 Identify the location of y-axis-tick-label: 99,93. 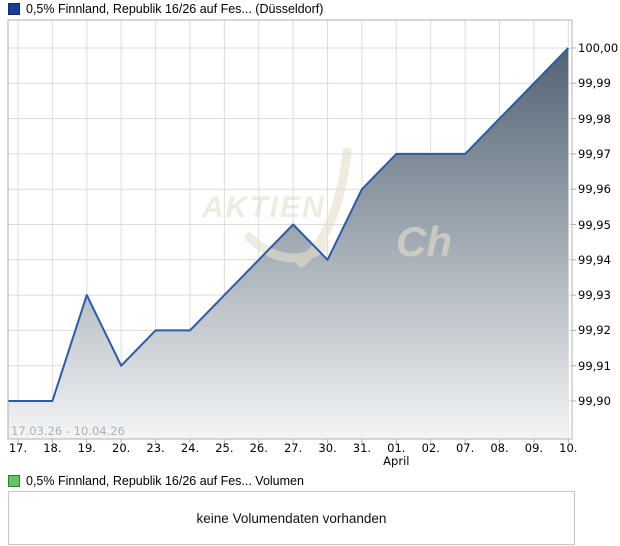
(594, 295).